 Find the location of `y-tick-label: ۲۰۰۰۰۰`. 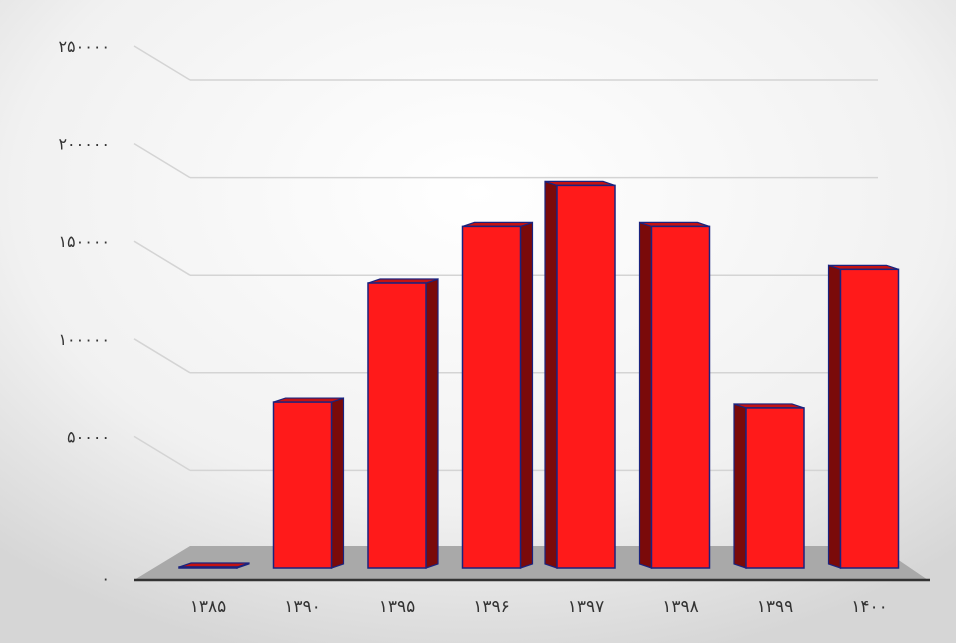

y-tick-label: ۲۰۰۰۰۰ is located at coordinates (84, 144).